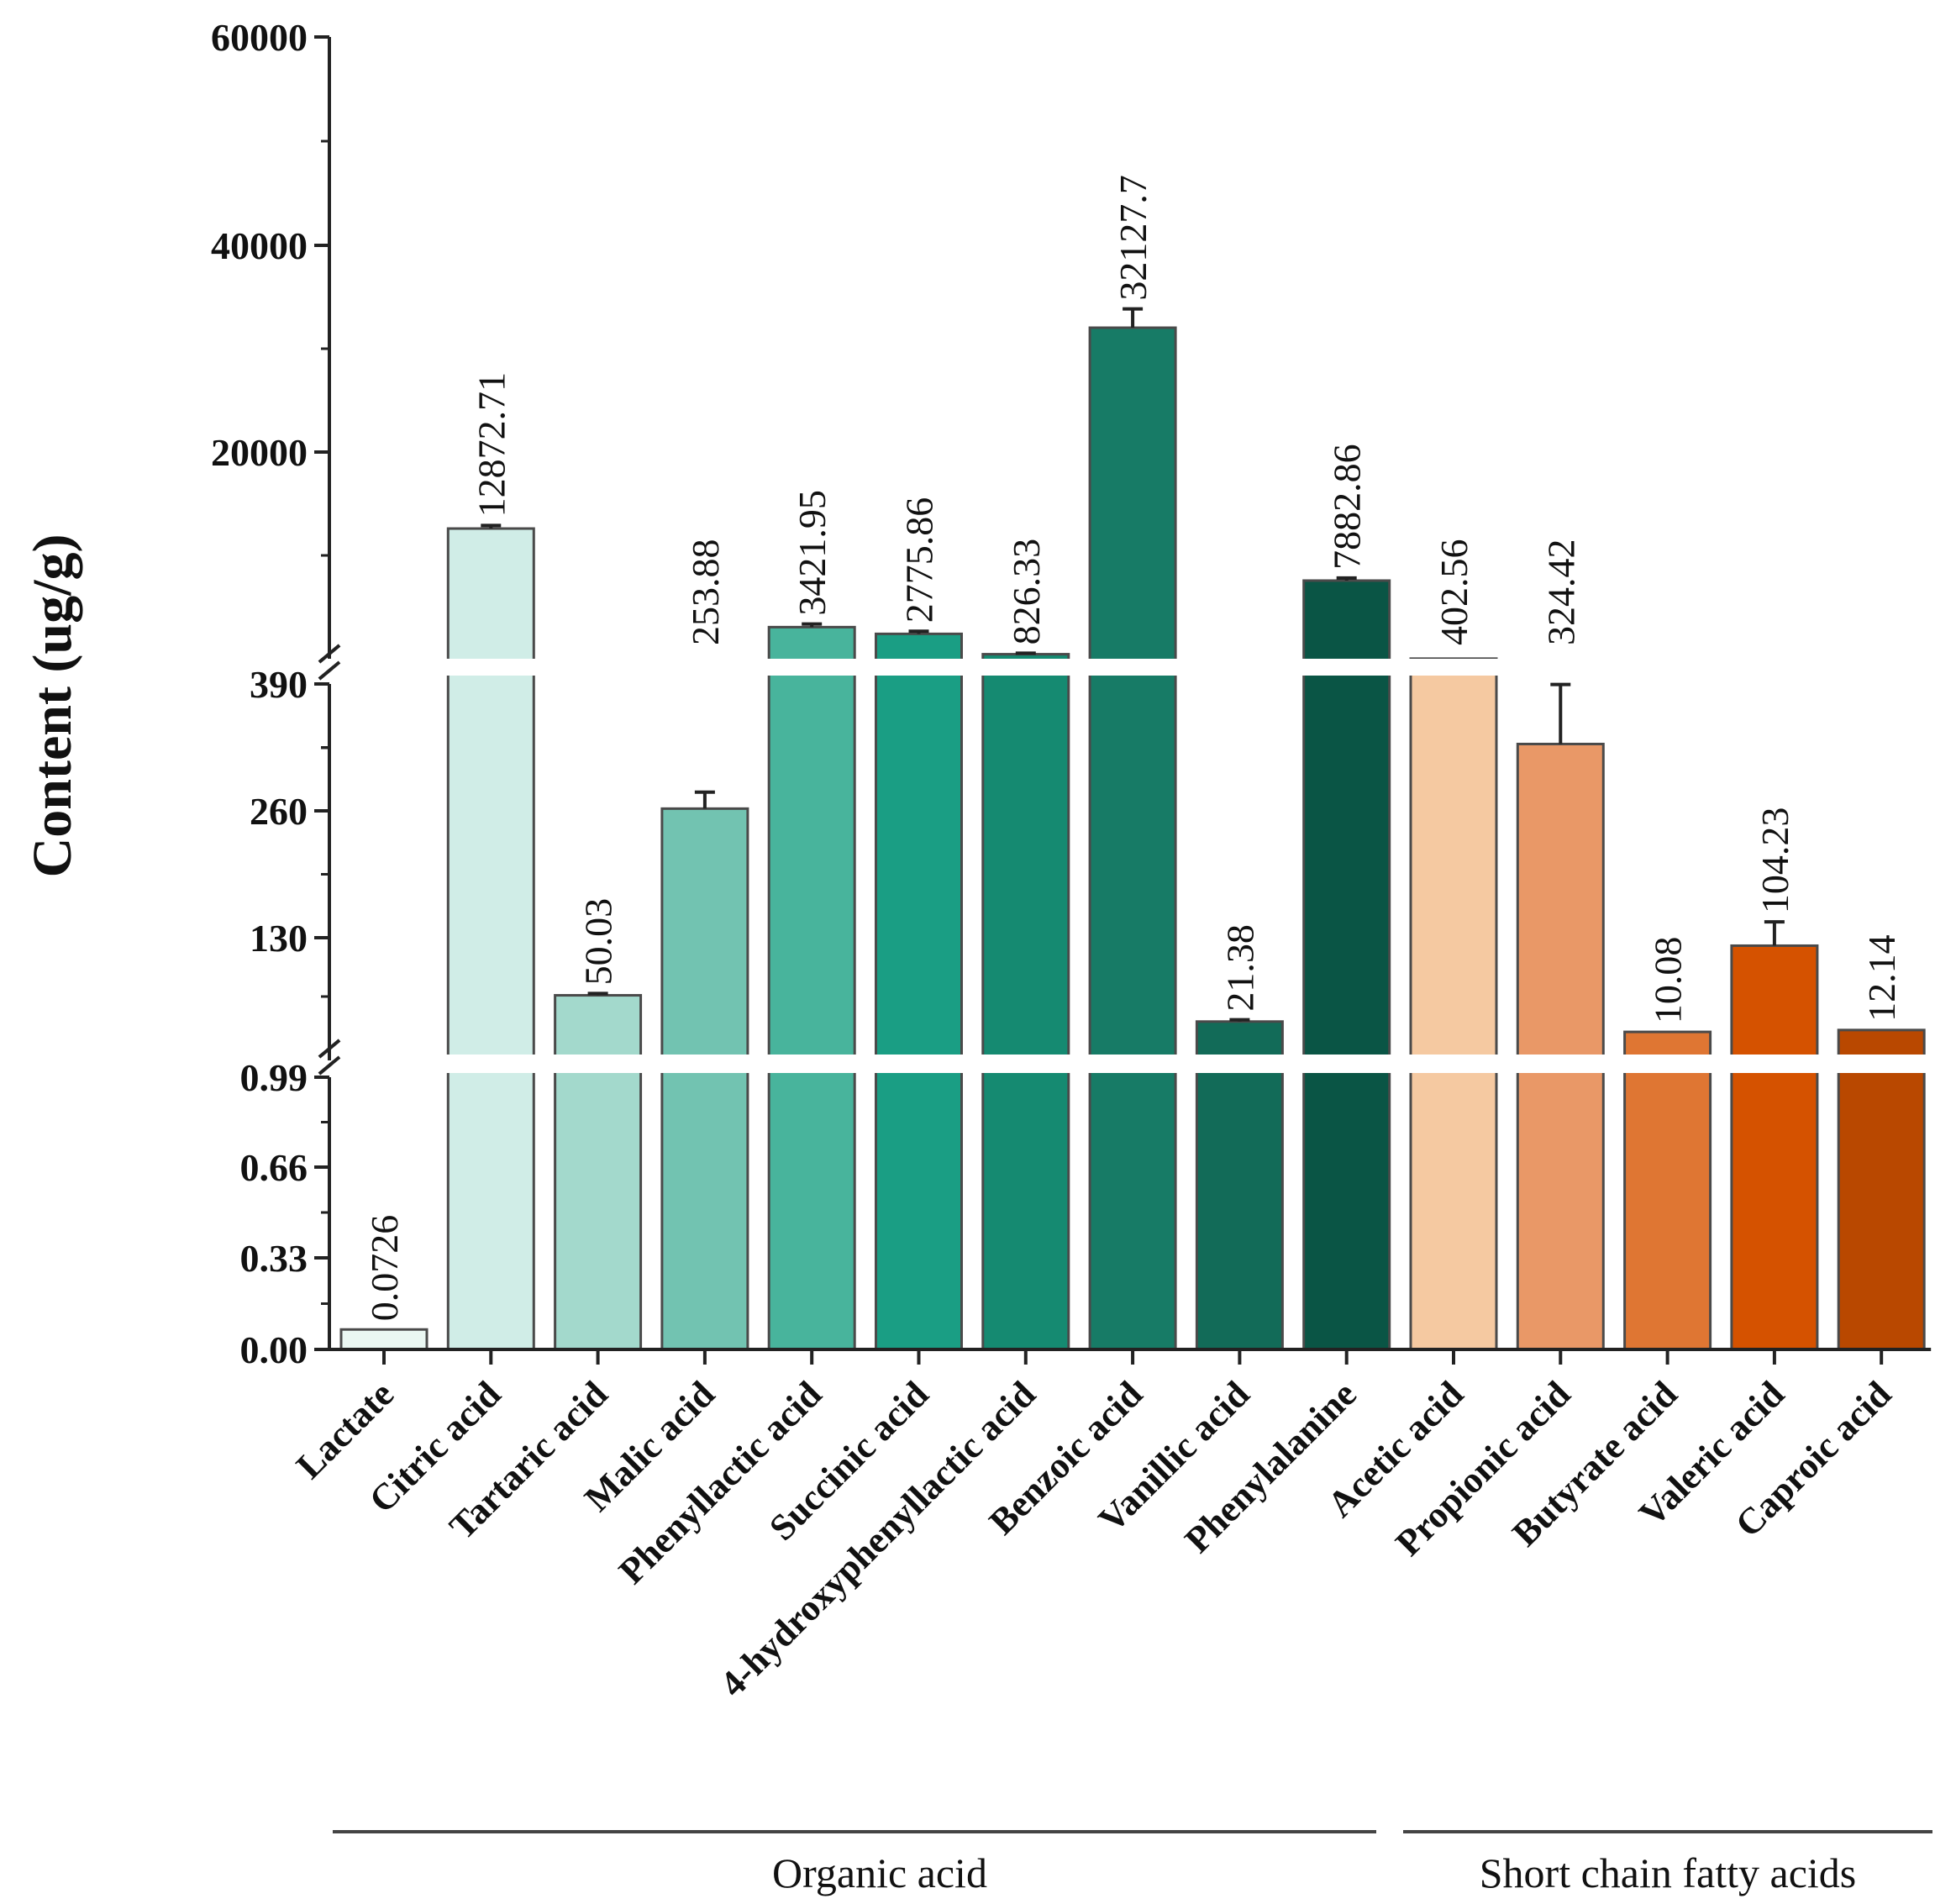 This screenshot has width=1956, height=1904. Describe the element at coordinates (491, 939) in the screenshot. I see `bar-citric-acid` at that location.